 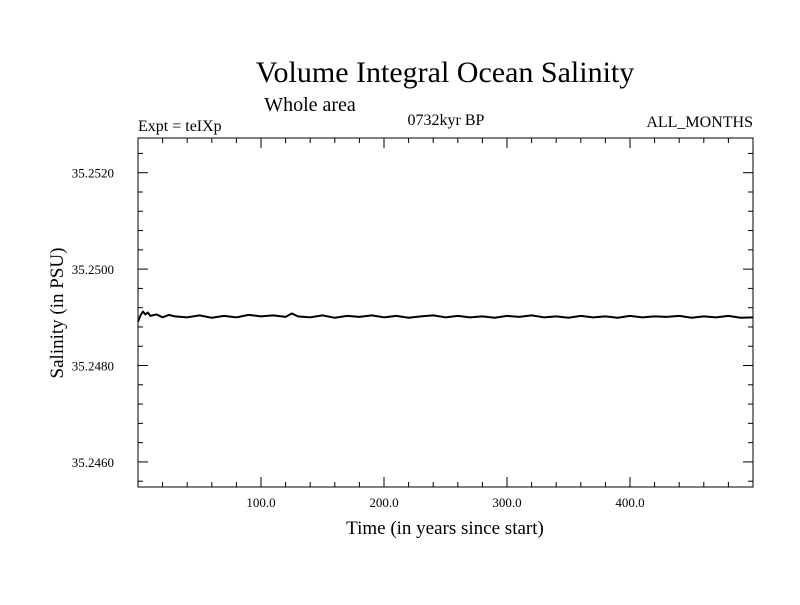 What do you see at coordinates (93, 173) in the screenshot?
I see `y-tick-label: 35.2520` at bounding box center [93, 173].